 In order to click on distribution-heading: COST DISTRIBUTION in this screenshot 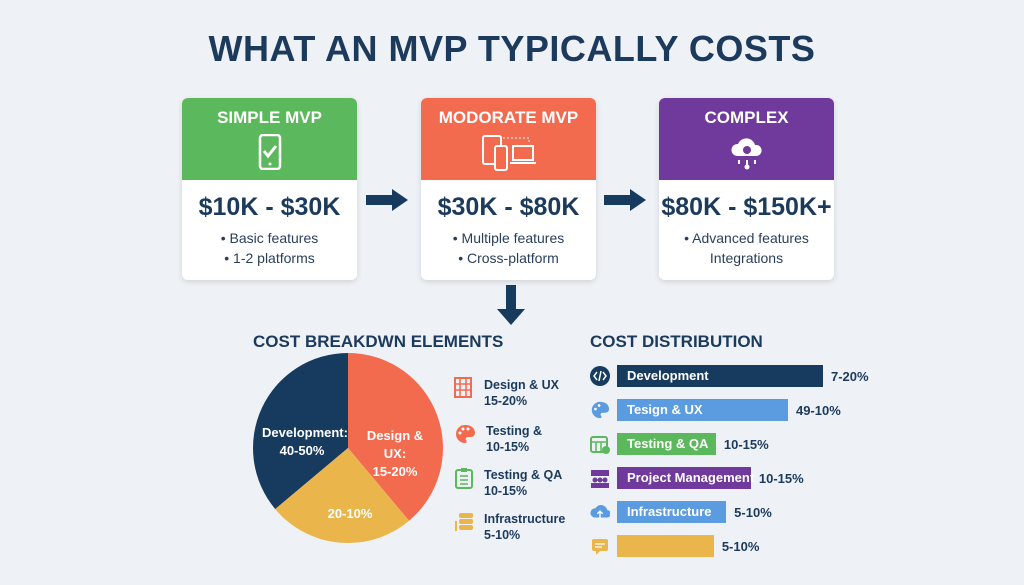, I will do `click(676, 341)`.